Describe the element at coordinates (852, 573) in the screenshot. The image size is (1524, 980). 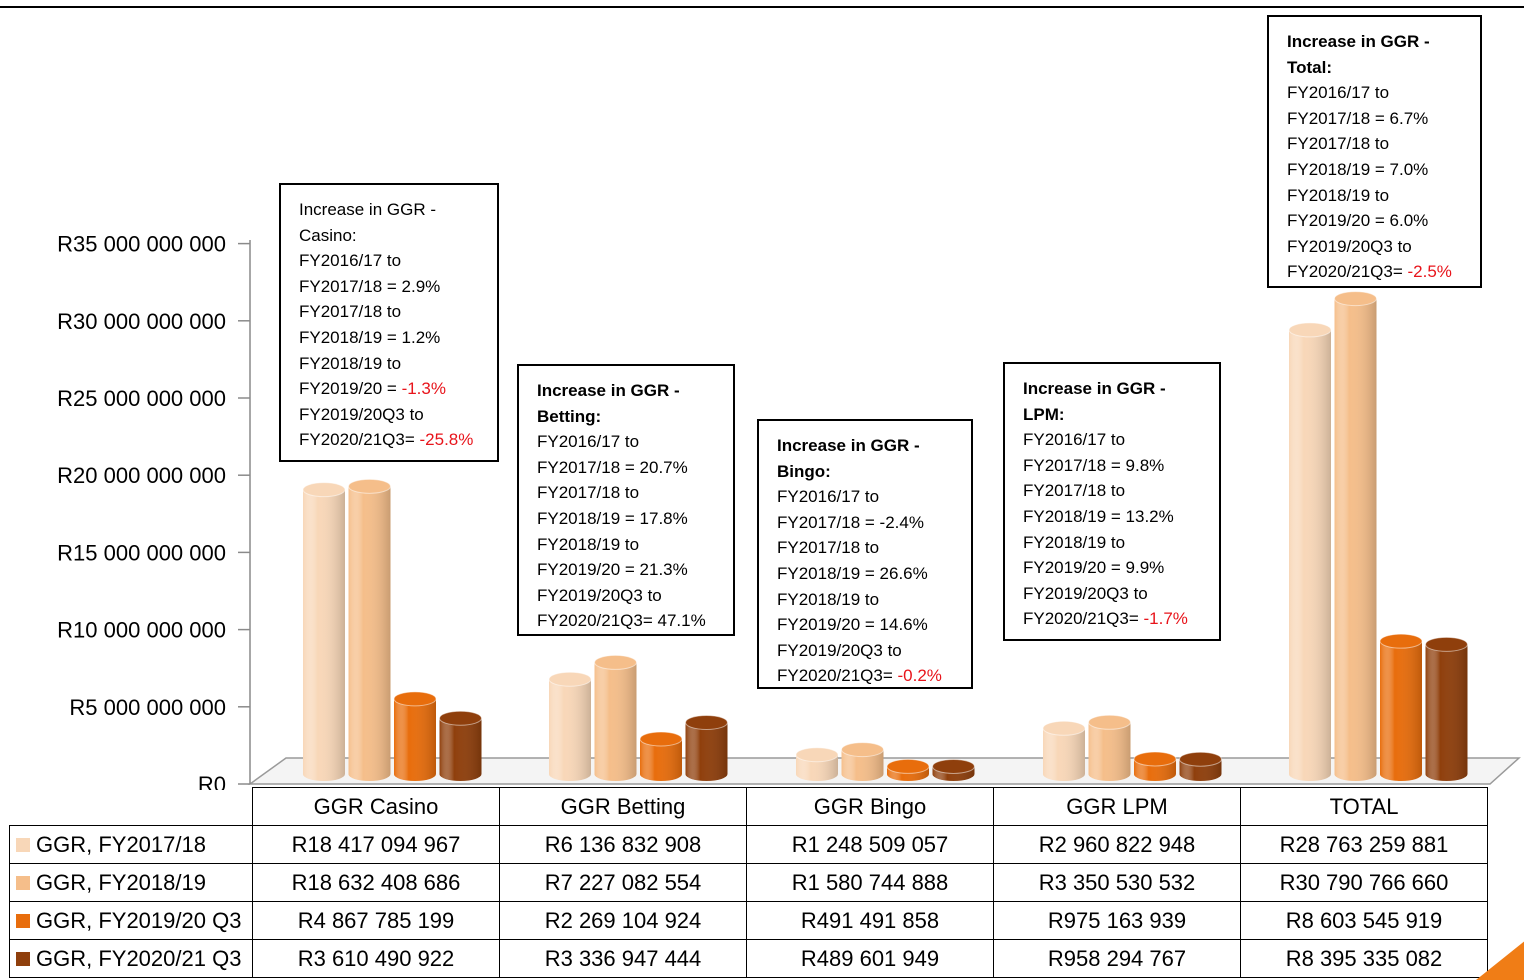
I see `annotation-line: FY2018/19 = 26.6%` at that location.